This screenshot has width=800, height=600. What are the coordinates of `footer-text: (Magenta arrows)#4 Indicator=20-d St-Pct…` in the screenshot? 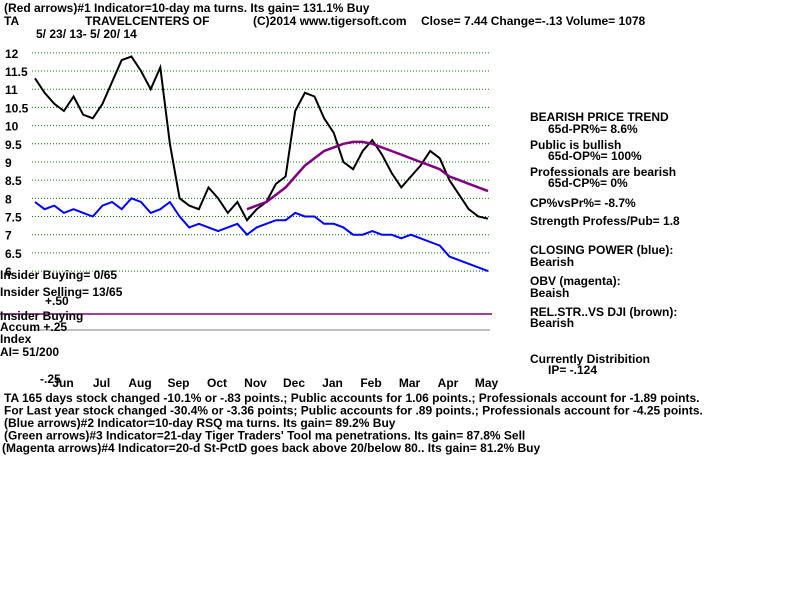 It's located at (271, 448).